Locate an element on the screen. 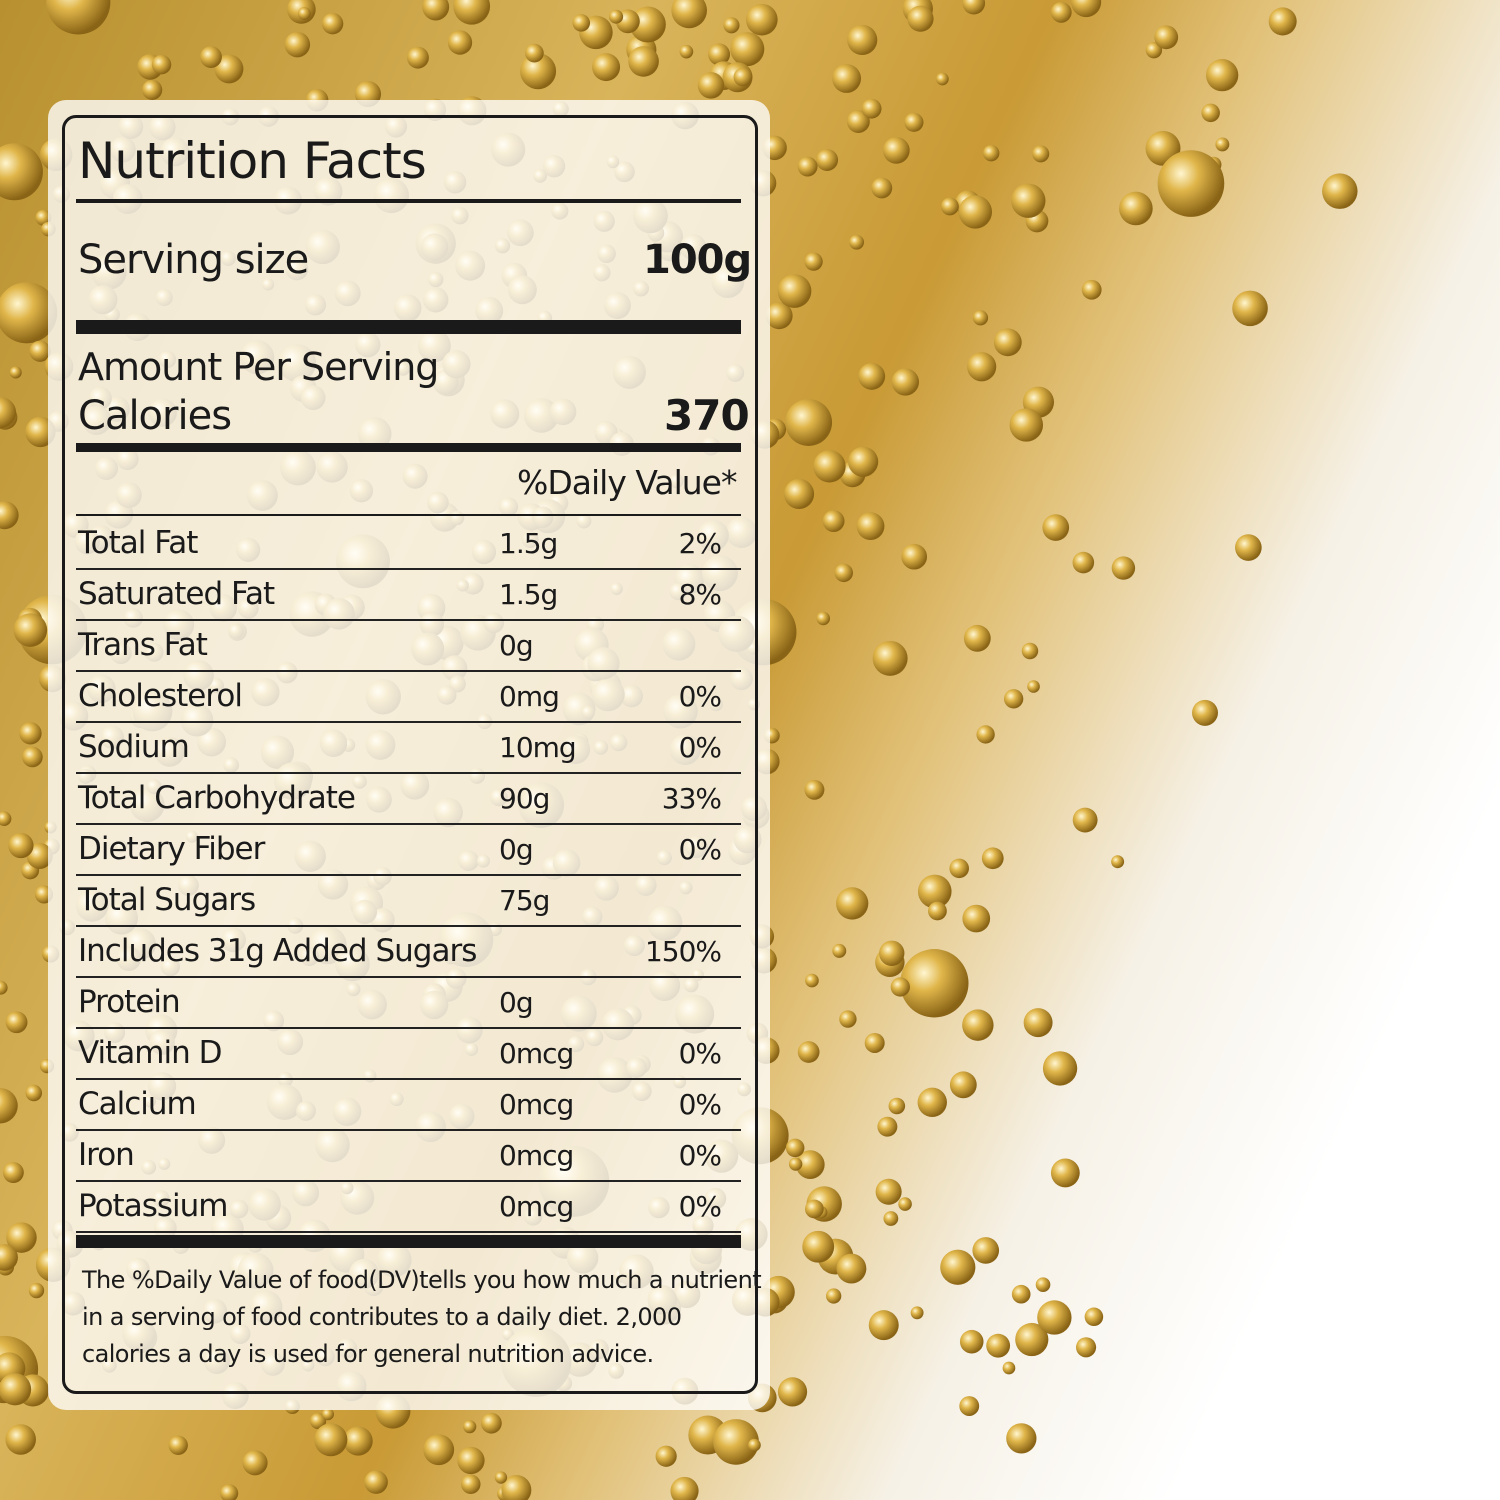  nutrient-amount: 90g is located at coordinates (524, 798).